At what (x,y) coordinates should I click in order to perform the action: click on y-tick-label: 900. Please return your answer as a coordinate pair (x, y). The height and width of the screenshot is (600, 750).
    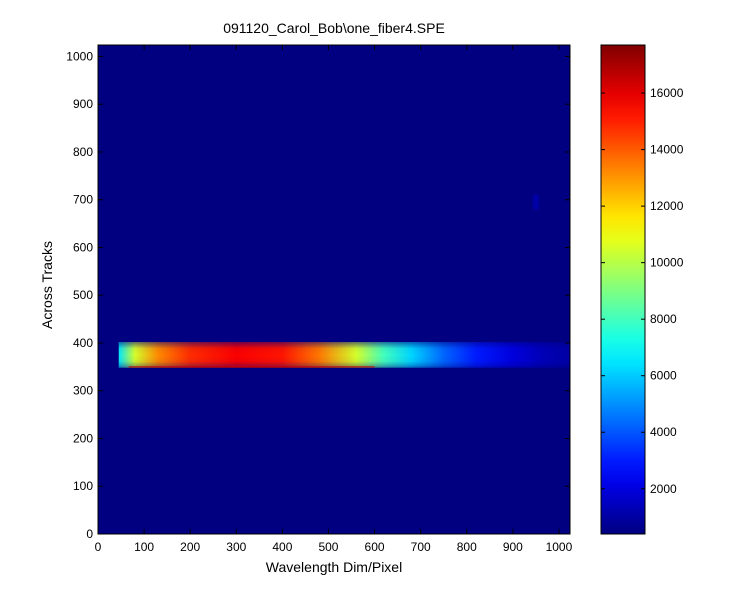
    Looking at the image, I should click on (83, 104).